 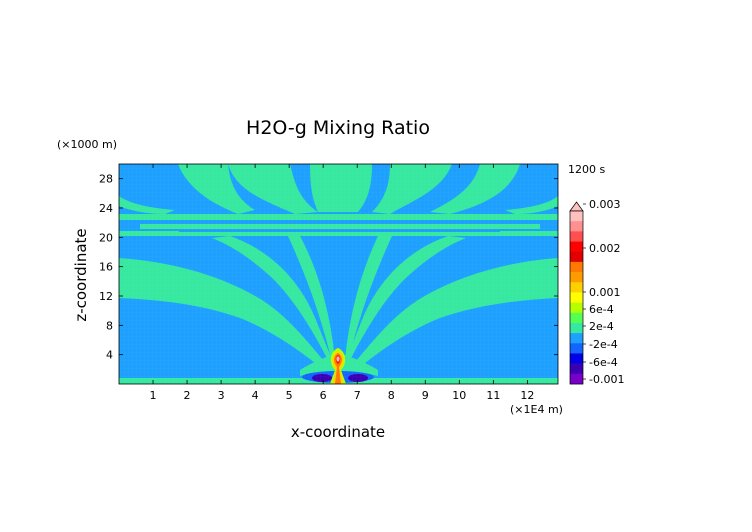 I want to click on y-tick-label: 12, so click(x=106, y=296).